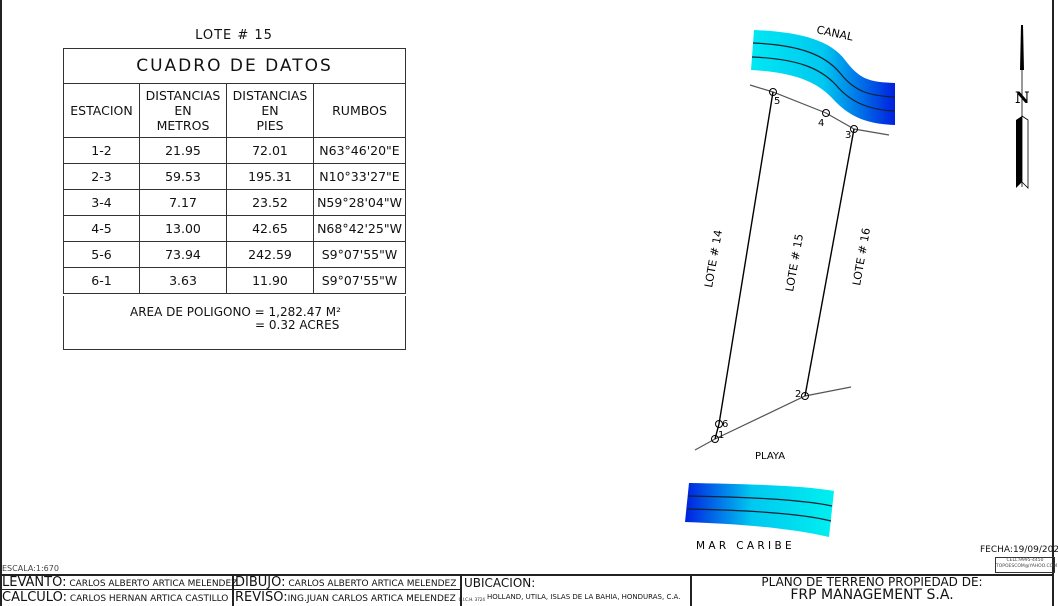  What do you see at coordinates (854, 129) in the screenshot?
I see `station-3-icon` at bounding box center [854, 129].